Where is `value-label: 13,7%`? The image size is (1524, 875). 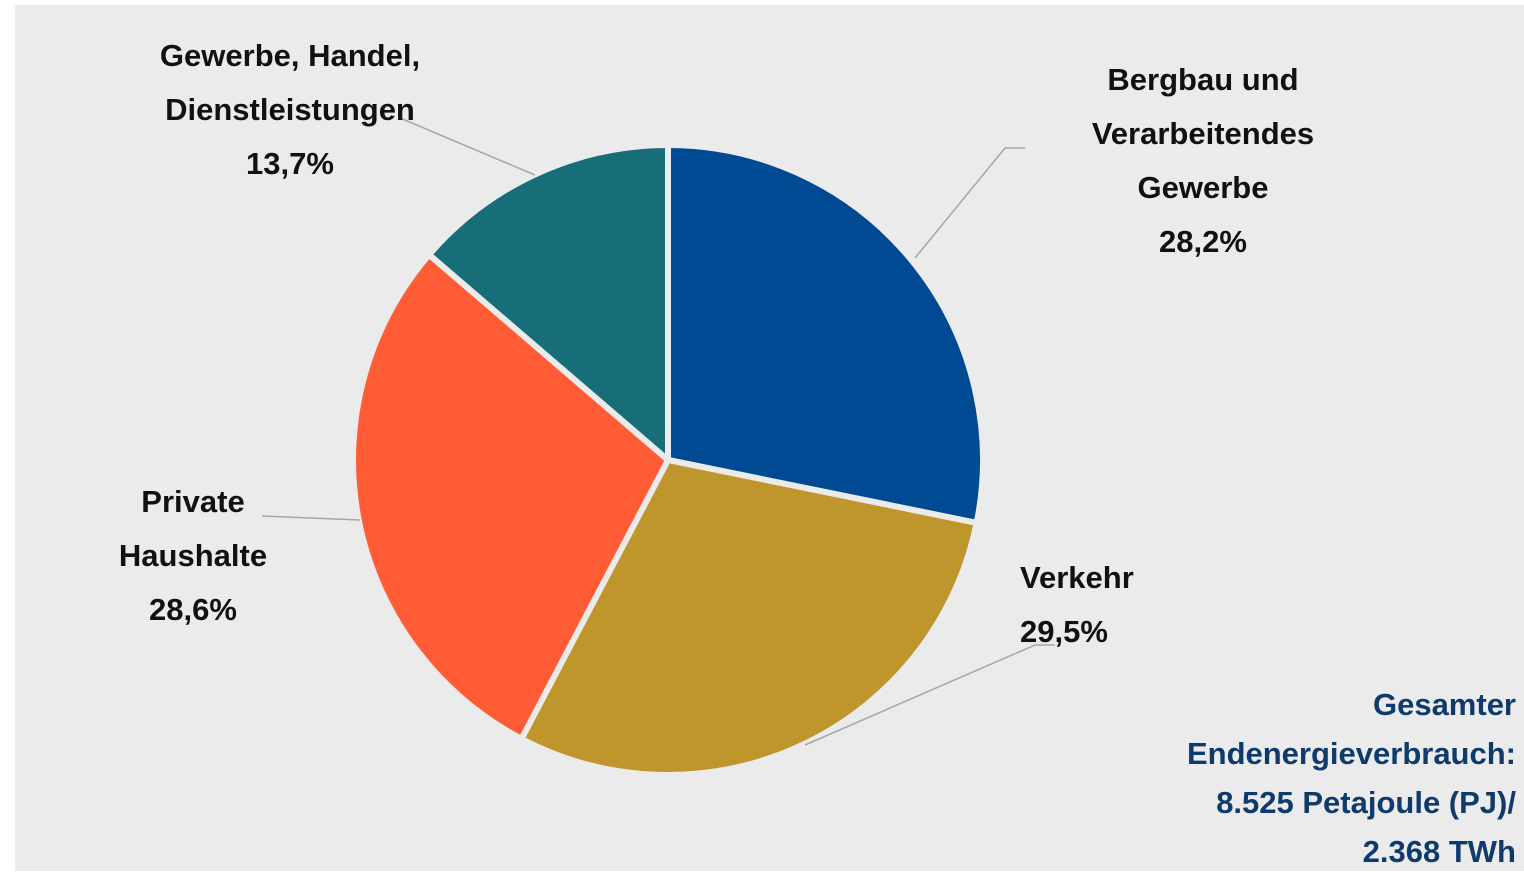
value-label: 13,7% is located at coordinates (290, 163).